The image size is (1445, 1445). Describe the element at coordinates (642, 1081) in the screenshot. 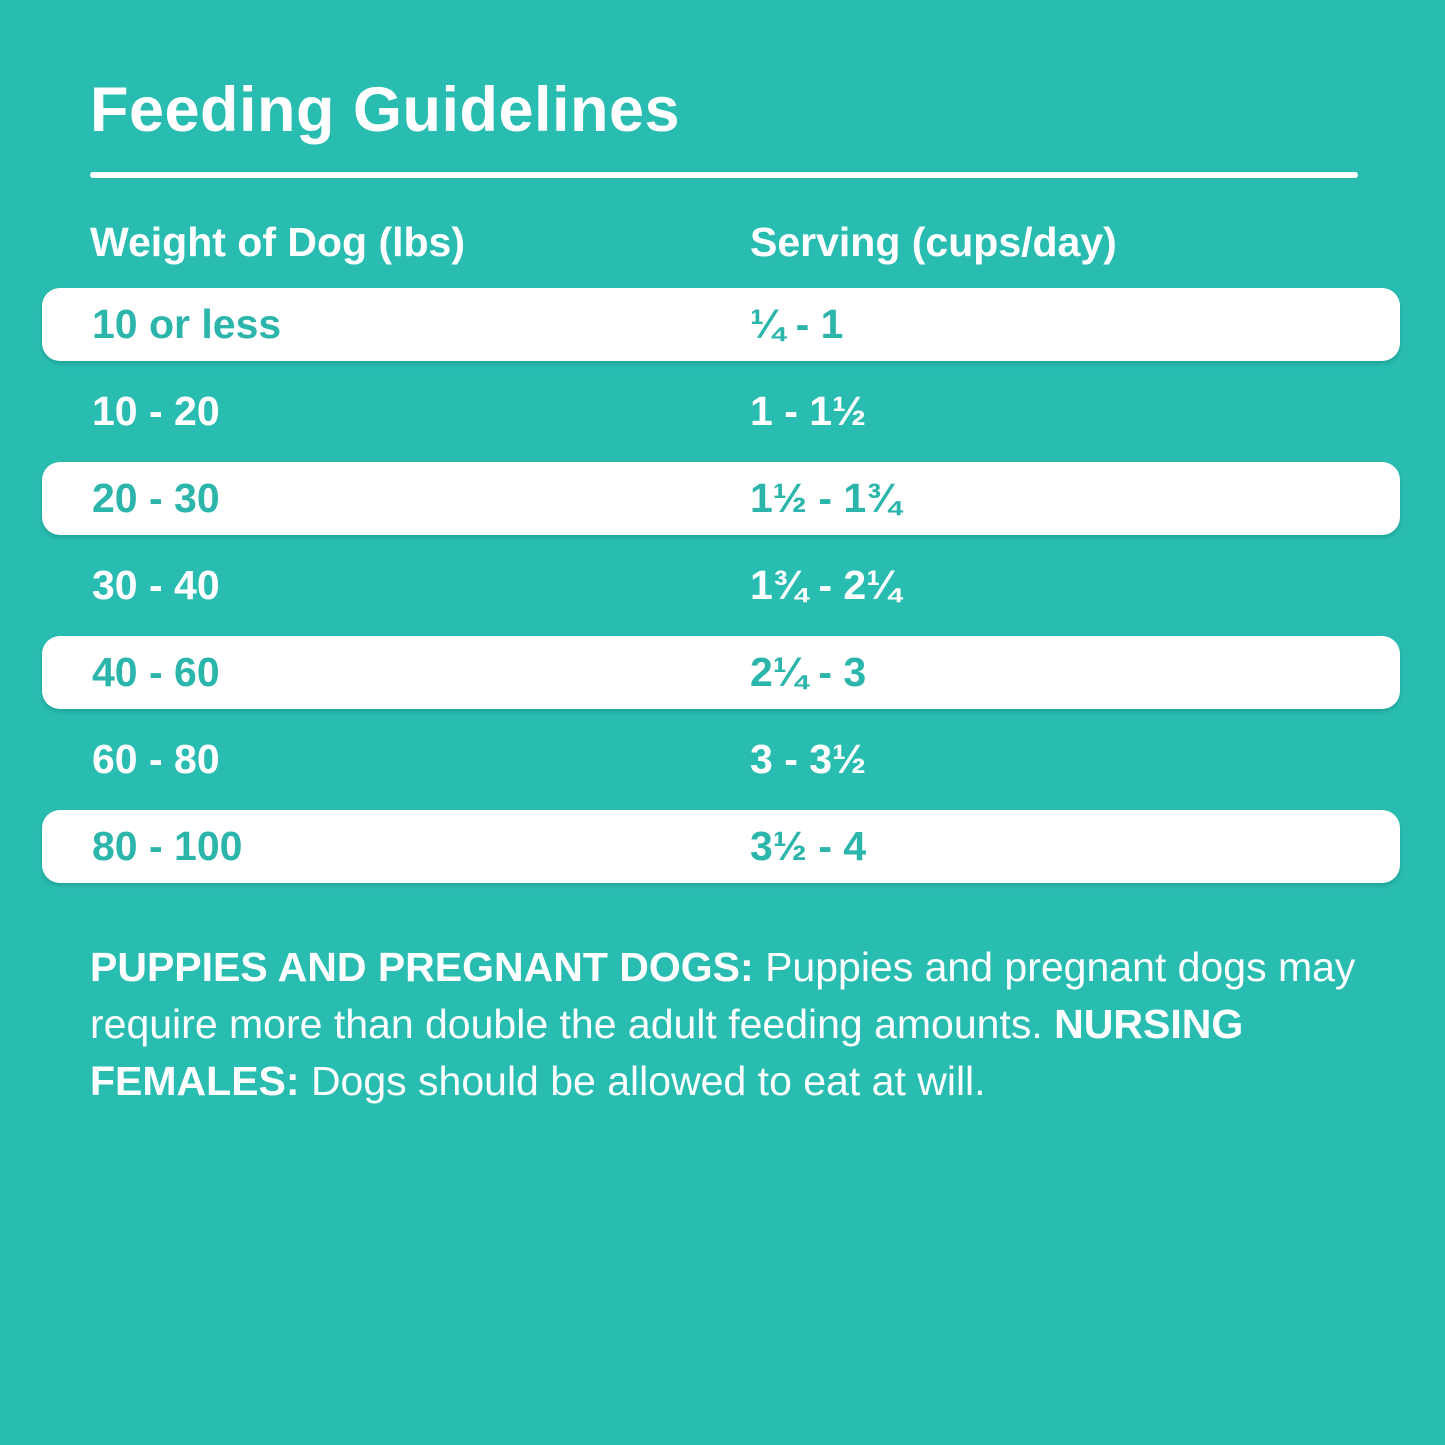

I see `footnote-text-nursing: Dogs should be allowed to eat at will.` at that location.